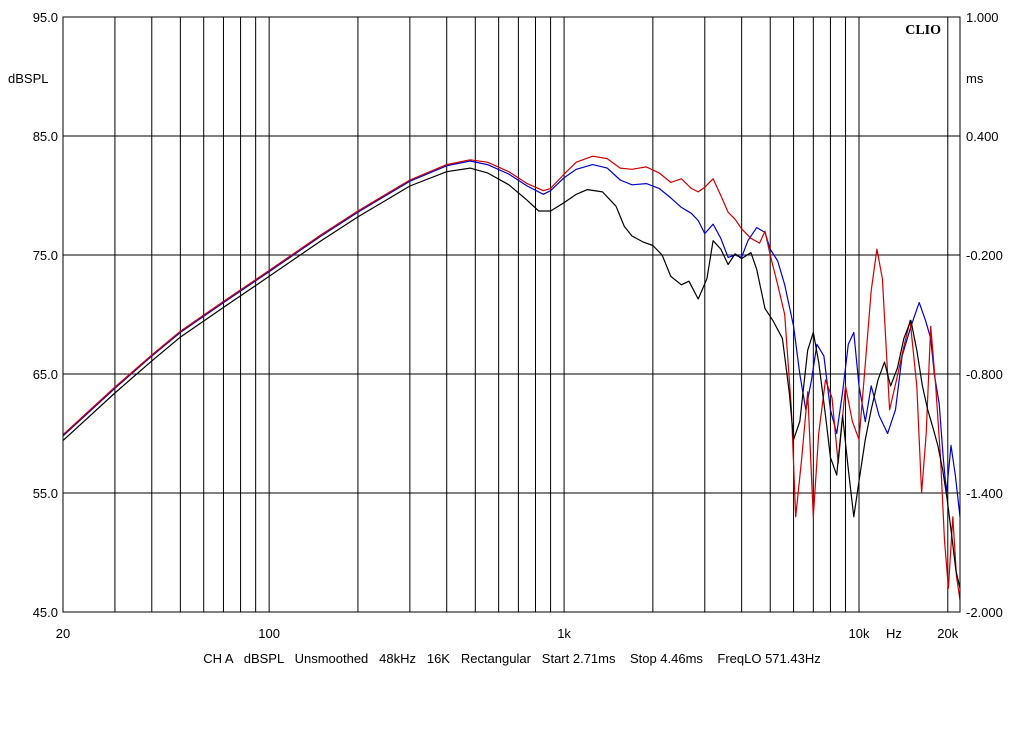  I want to click on y-right-tick-label: -2.000, so click(984, 612).